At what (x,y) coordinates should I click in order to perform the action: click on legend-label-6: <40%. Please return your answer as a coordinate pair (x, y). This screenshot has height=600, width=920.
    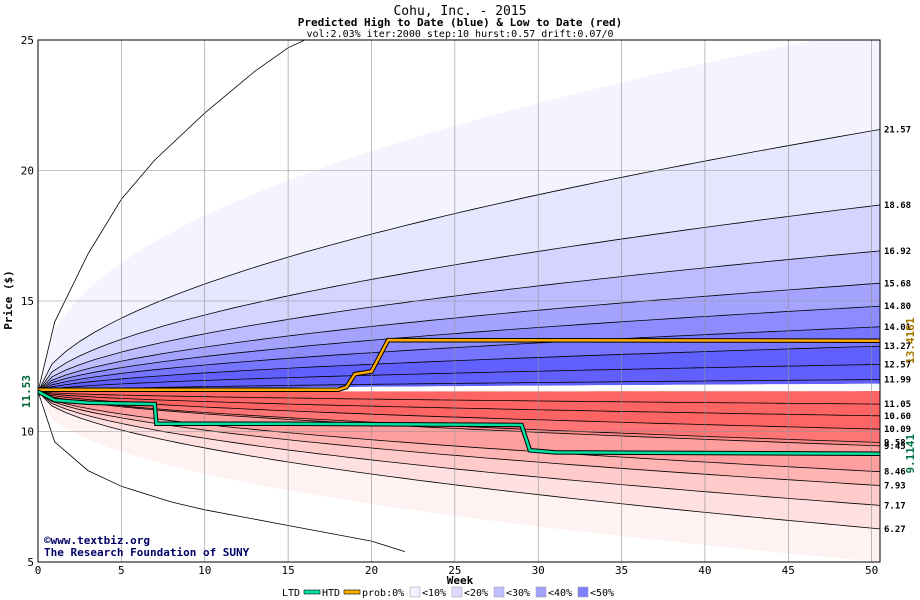
    Looking at the image, I should click on (560, 593).